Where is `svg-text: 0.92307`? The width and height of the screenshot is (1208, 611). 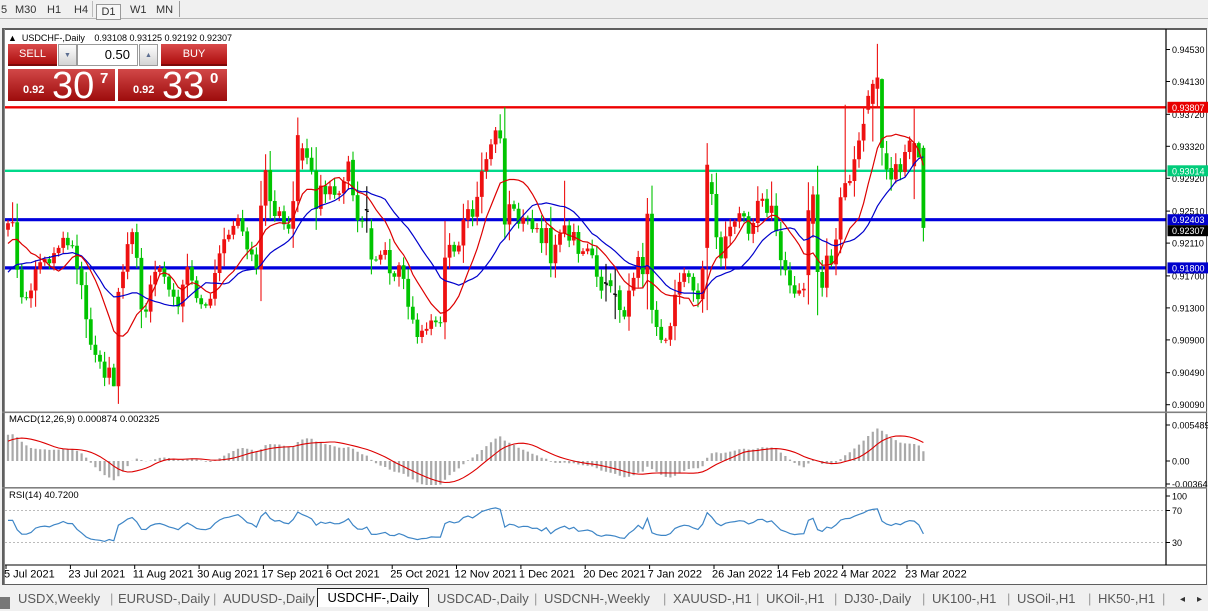
svg-text: 0.92307 is located at coordinates (1188, 231).